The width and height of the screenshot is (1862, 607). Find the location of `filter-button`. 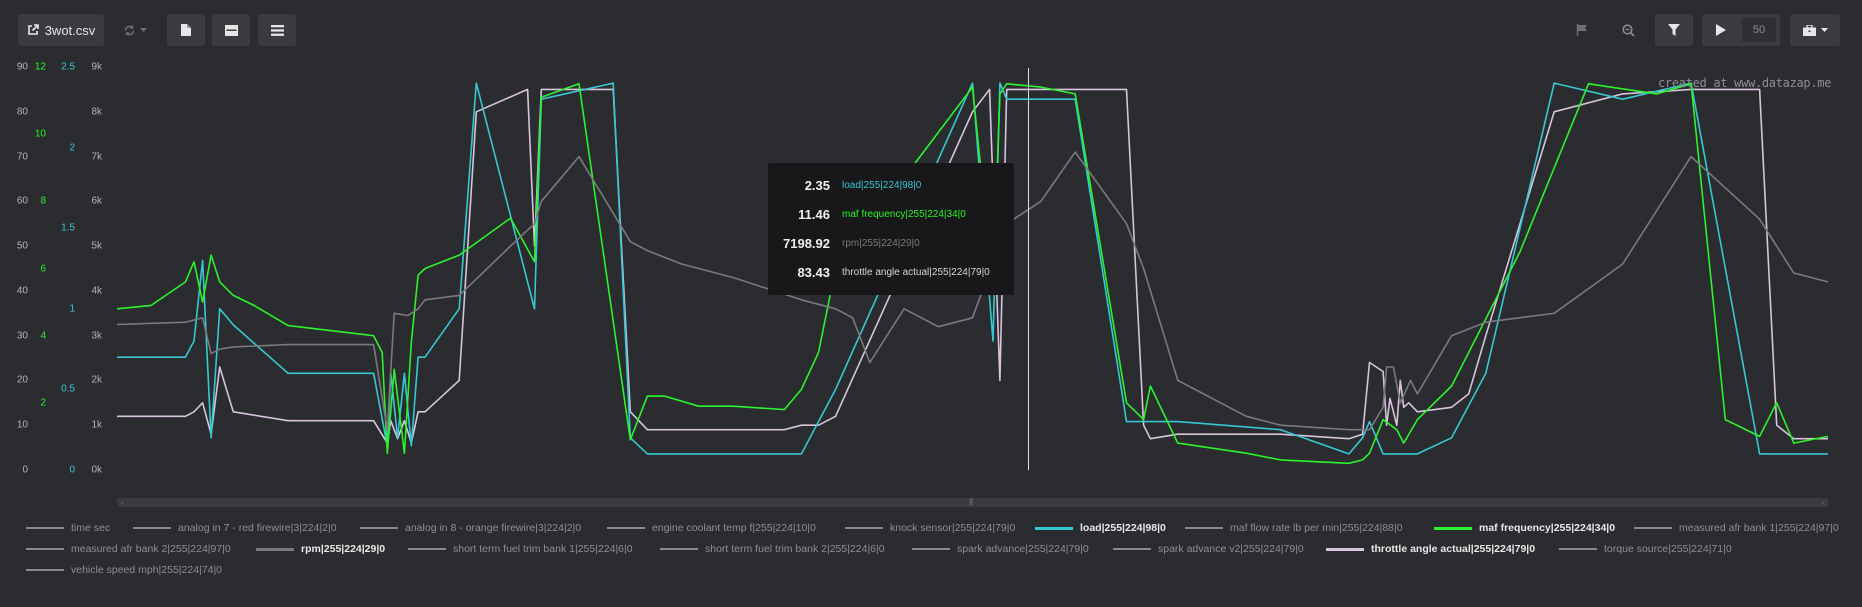

filter-button is located at coordinates (1674, 30).